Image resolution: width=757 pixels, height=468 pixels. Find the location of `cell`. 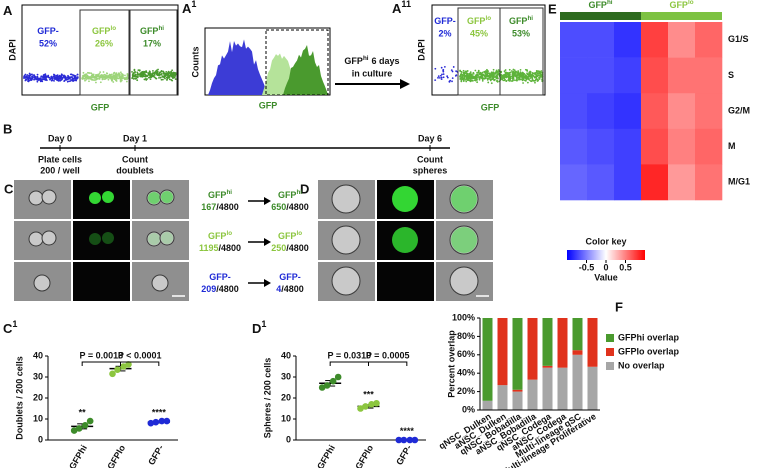

cell is located at coordinates (167, 238).